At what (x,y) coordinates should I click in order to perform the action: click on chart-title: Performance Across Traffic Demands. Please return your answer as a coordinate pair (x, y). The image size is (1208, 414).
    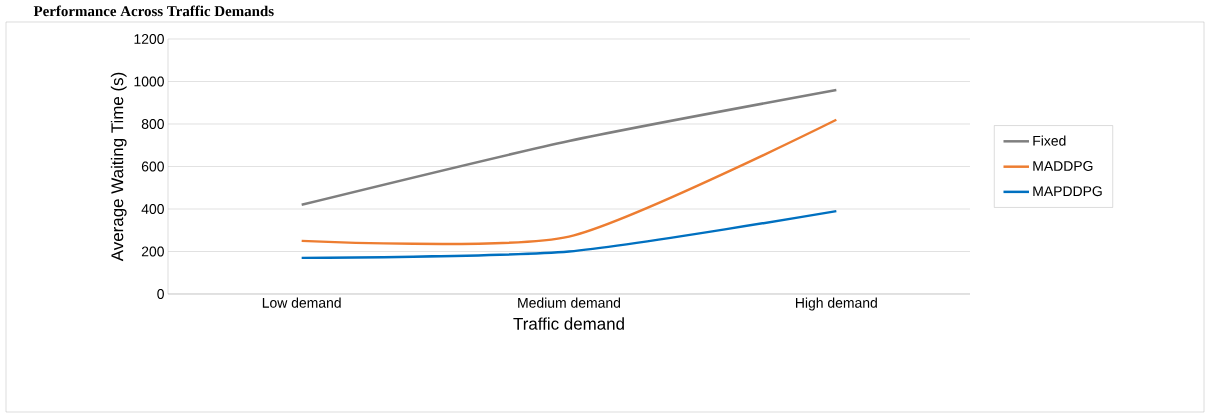
    Looking at the image, I should click on (153, 11).